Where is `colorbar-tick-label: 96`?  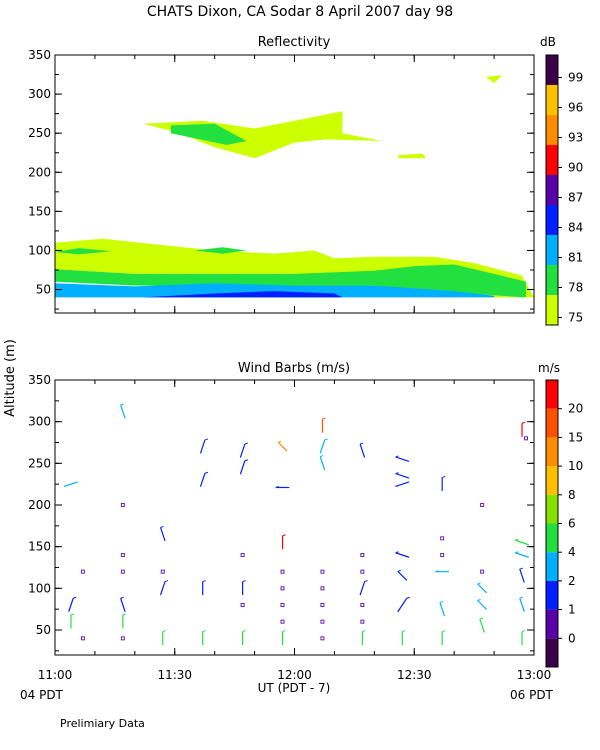
colorbar-tick-label: 96 is located at coordinates (575, 108).